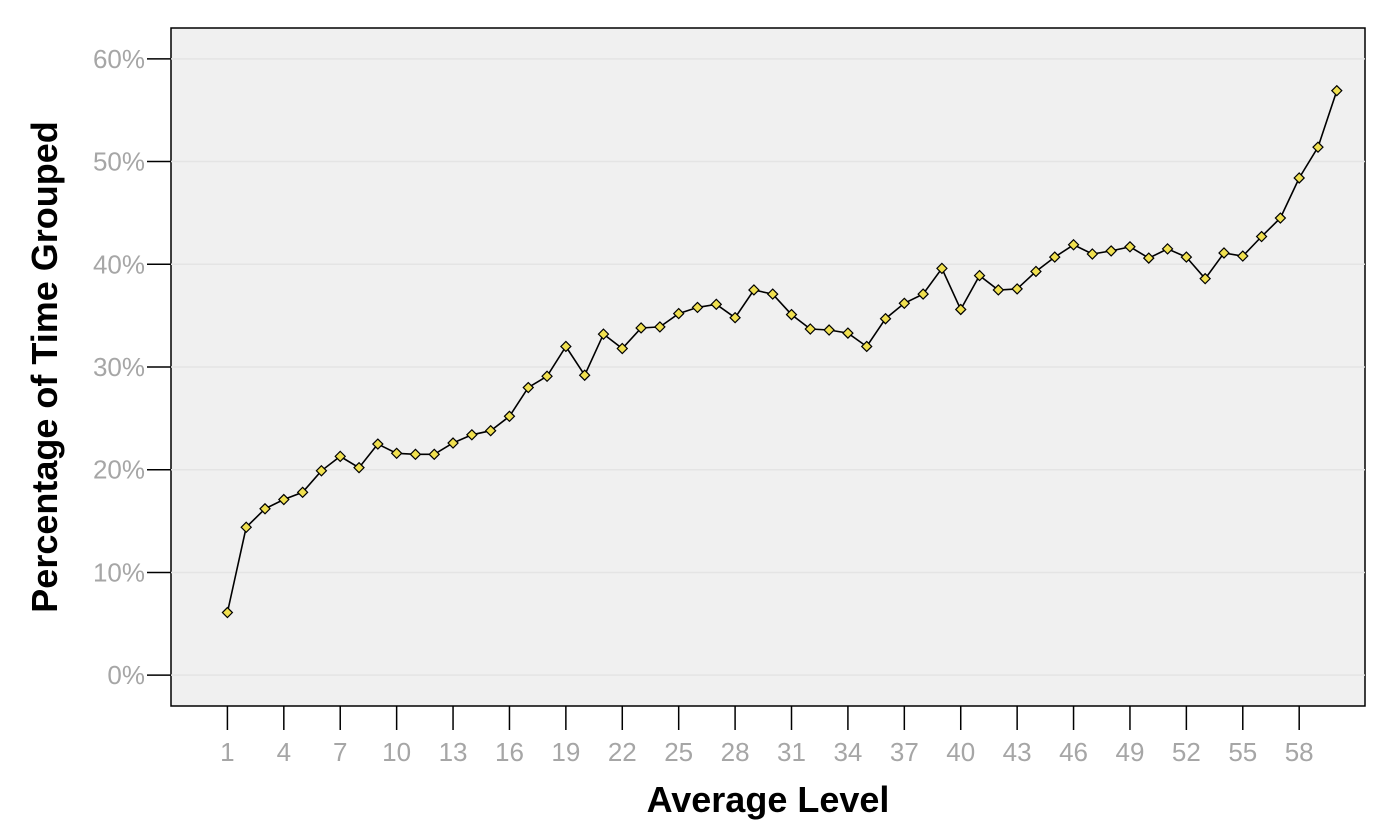 The image size is (1393, 820). What do you see at coordinates (1129, 752) in the screenshot?
I see `x-tick-label: 49` at bounding box center [1129, 752].